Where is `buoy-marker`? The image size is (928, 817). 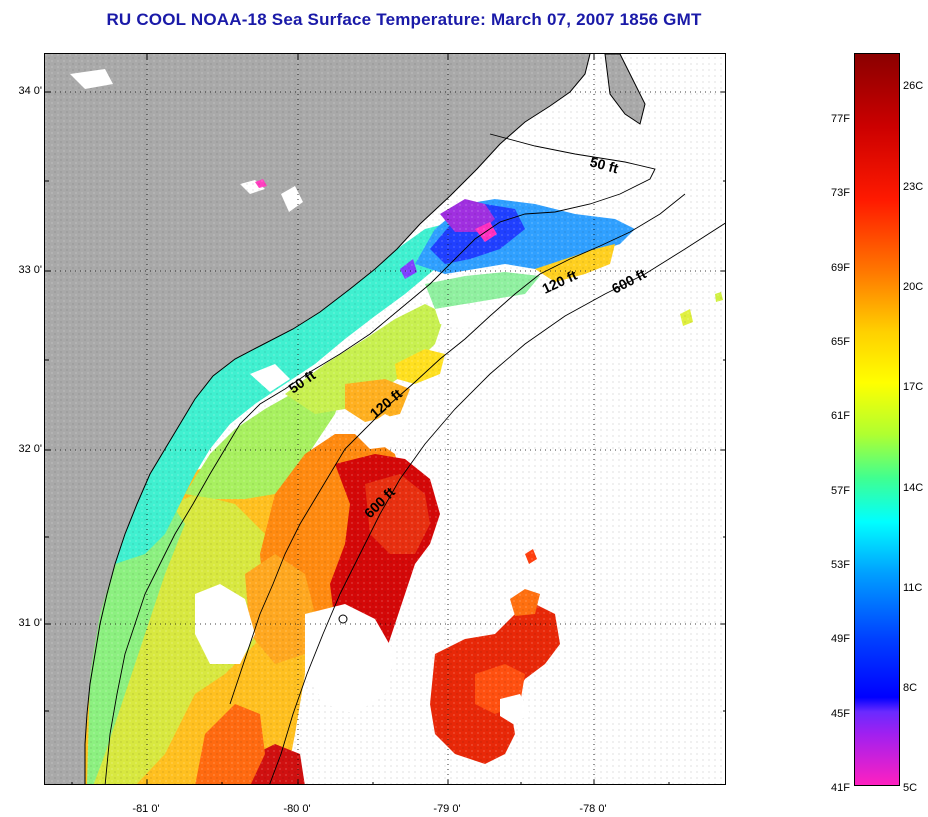
buoy-marker is located at coordinates (343, 619).